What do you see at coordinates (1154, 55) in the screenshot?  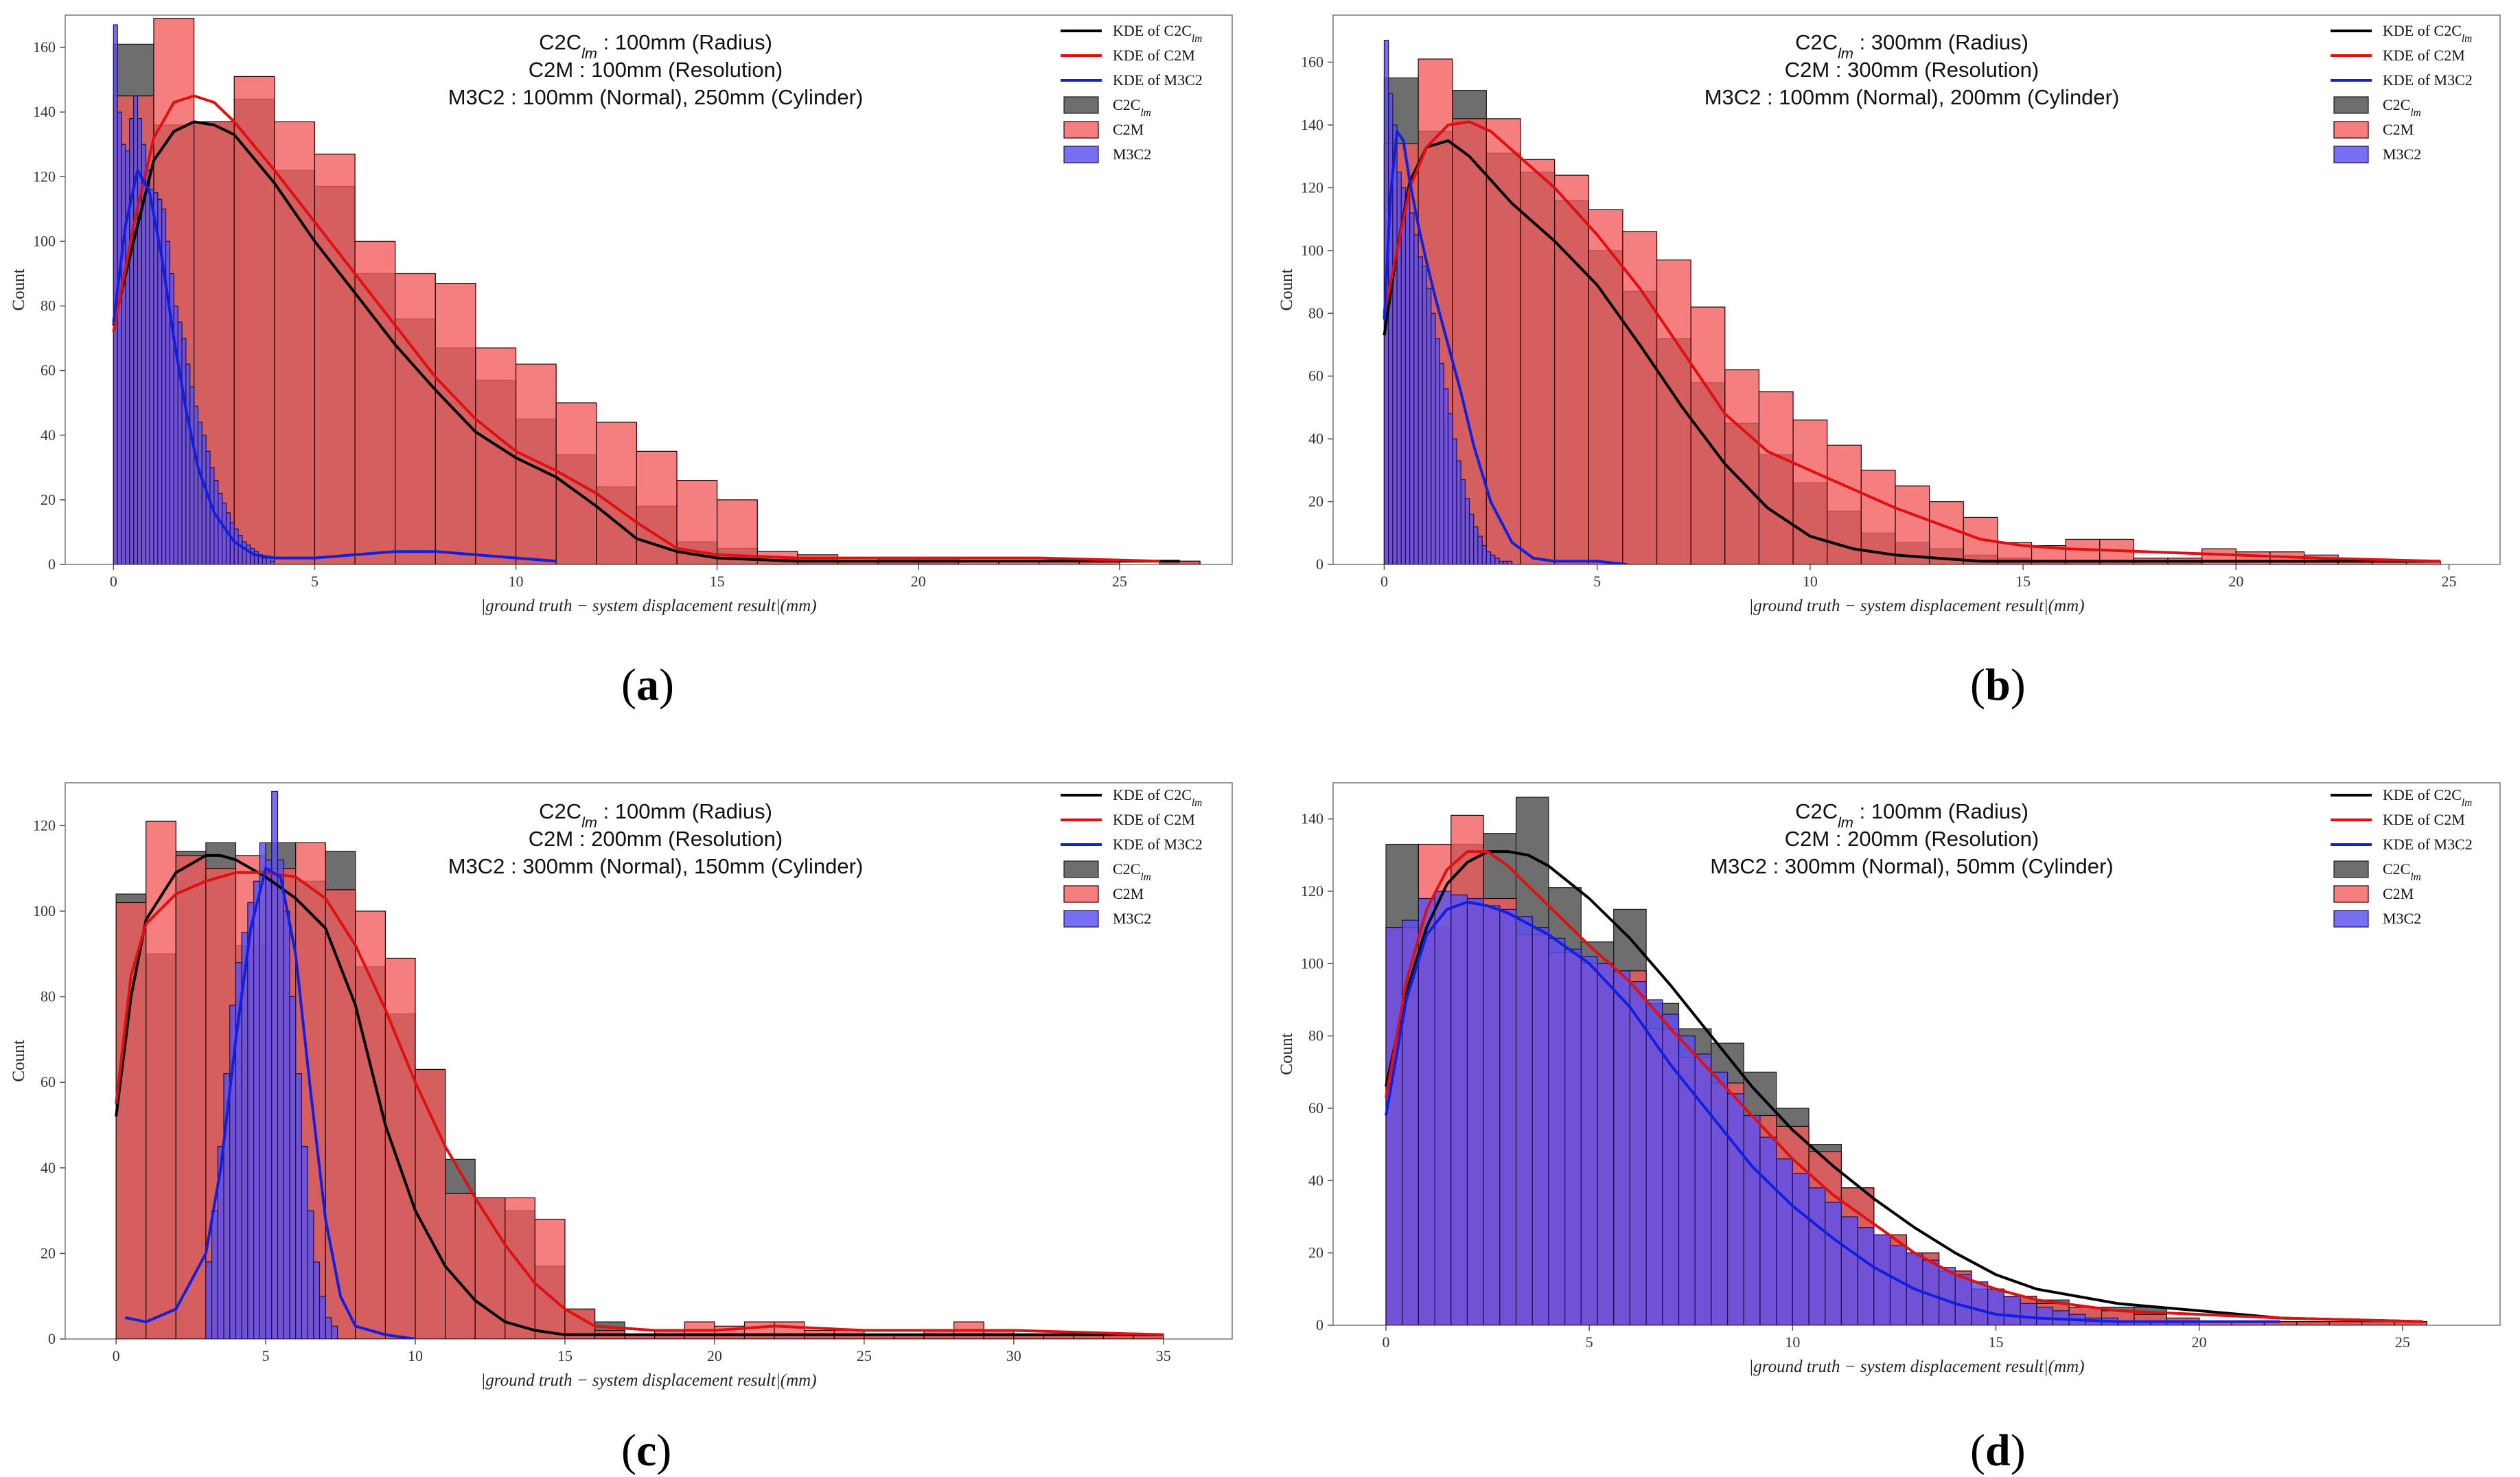 I see `legend-entry: KDE of C2M` at bounding box center [1154, 55].